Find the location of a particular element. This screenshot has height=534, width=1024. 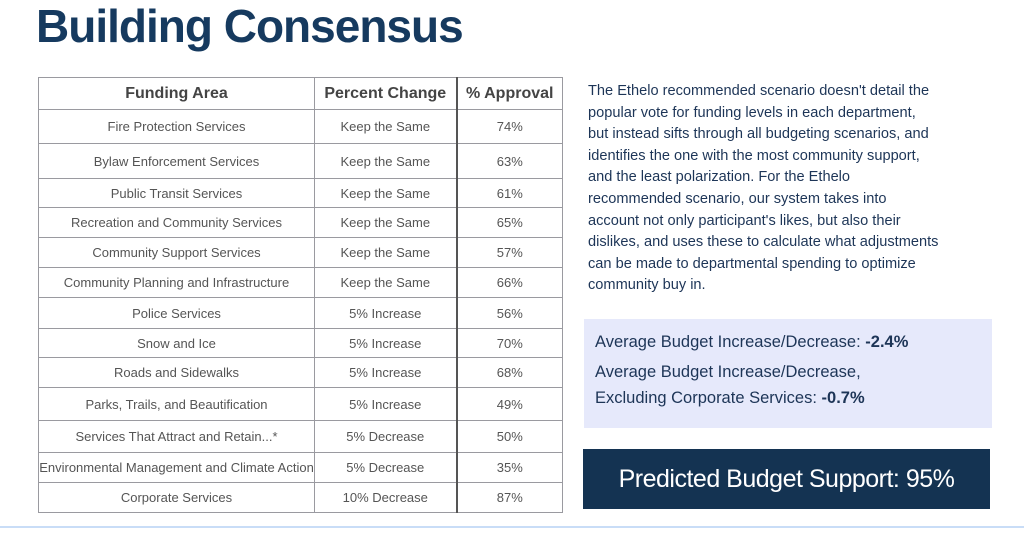

approval-cell: 70% is located at coordinates (509, 343).